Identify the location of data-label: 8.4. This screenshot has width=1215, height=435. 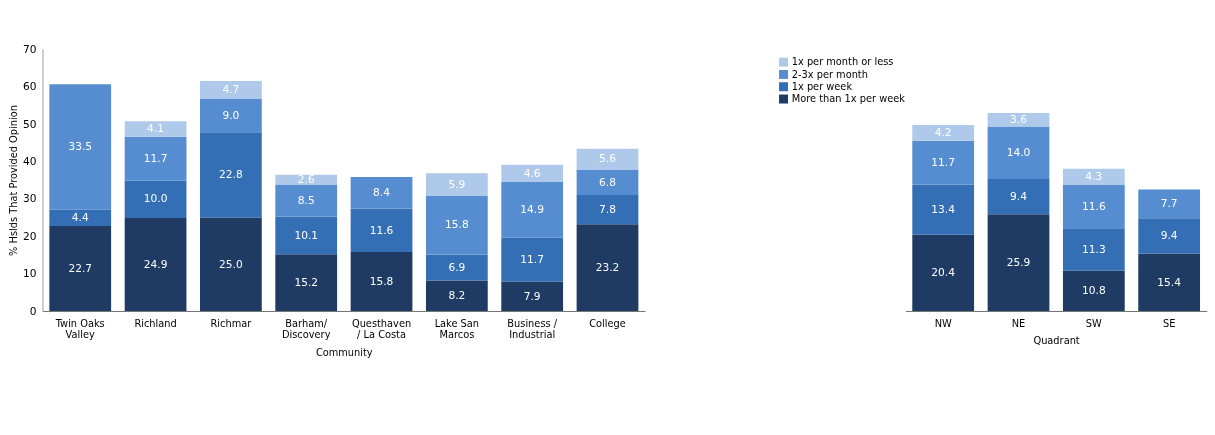
(382, 193).